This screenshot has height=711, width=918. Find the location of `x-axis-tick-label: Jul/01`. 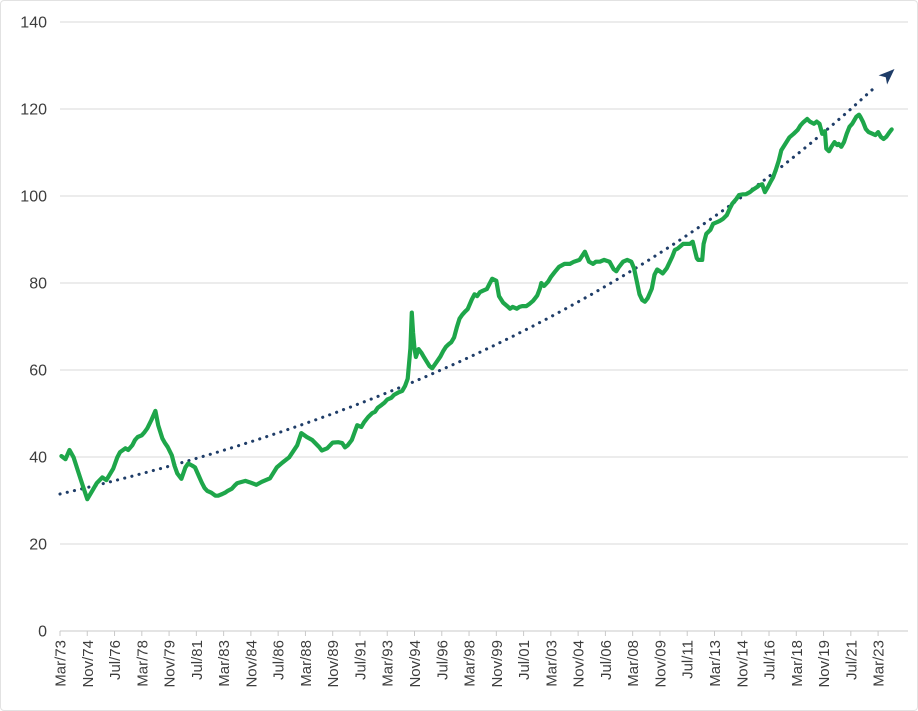

x-axis-tick-label: Jul/01 is located at coordinates (524, 660).